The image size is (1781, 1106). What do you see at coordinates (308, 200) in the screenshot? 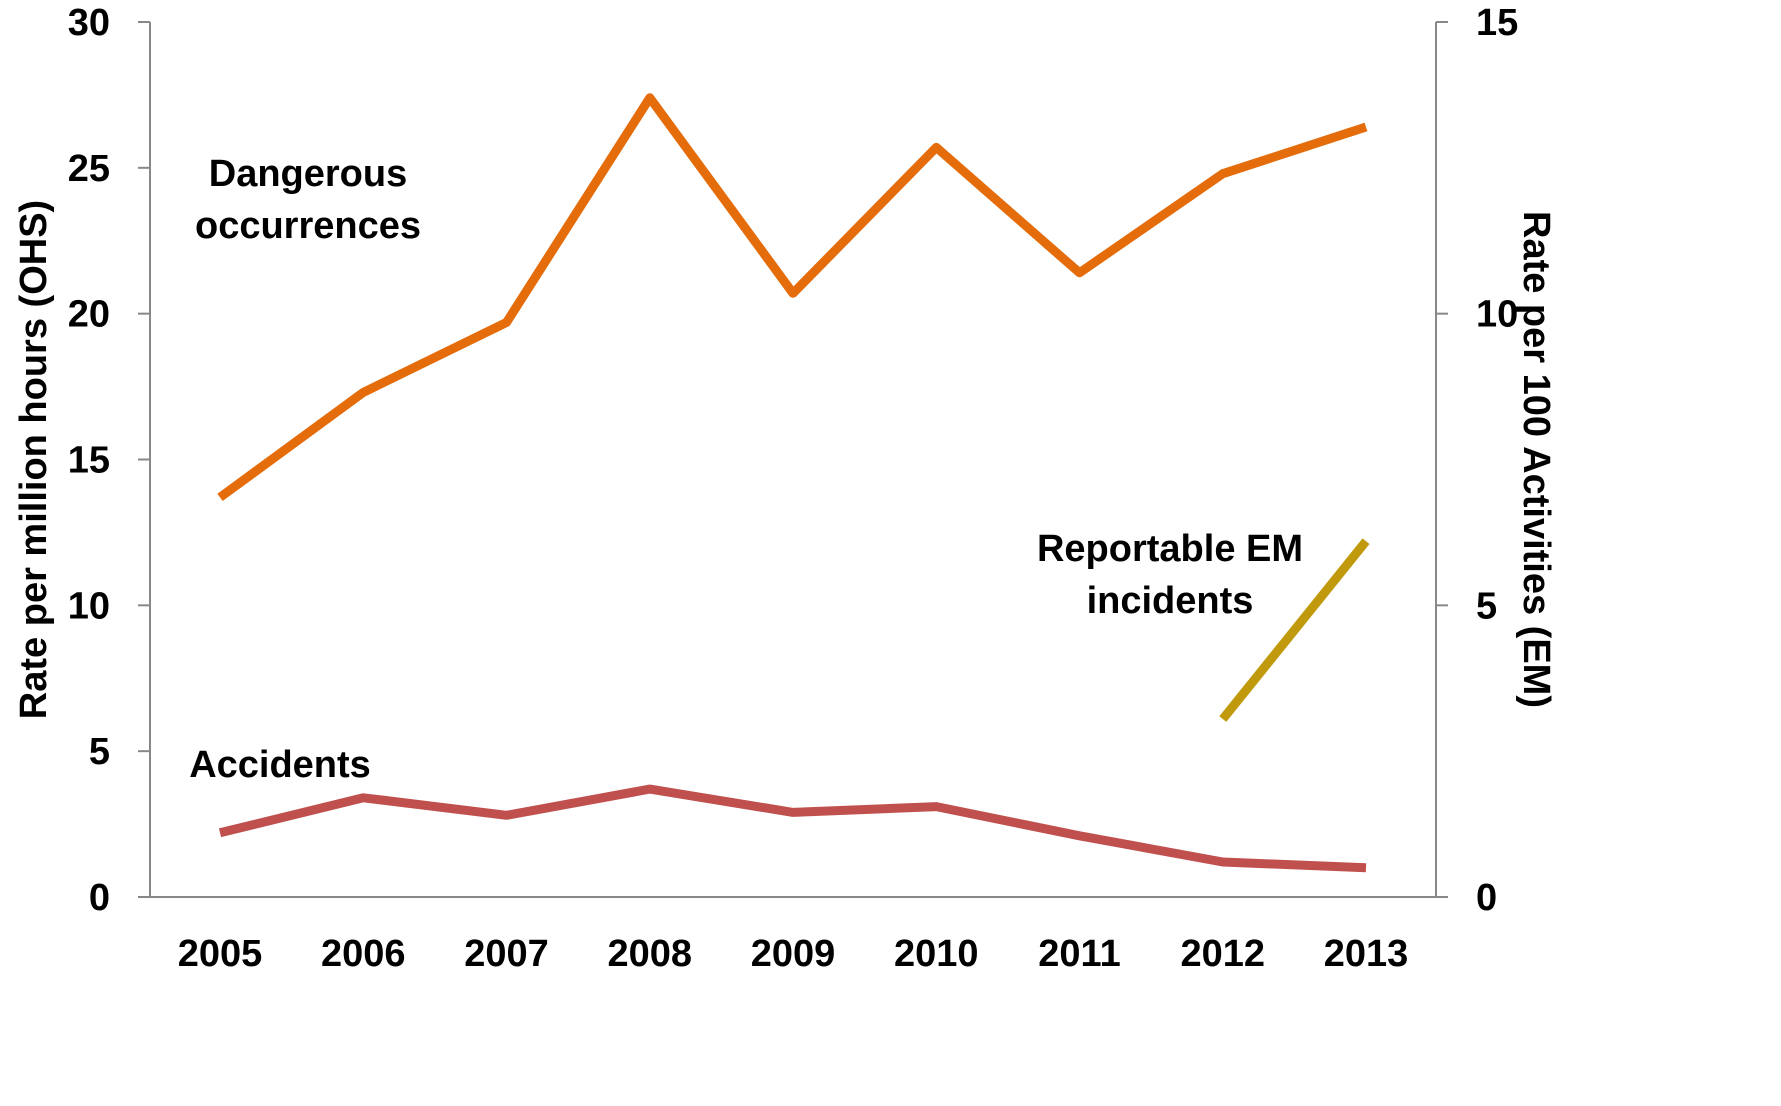
I see `series-label-dangerous-occurrences: Dangerous occurrences` at bounding box center [308, 200].